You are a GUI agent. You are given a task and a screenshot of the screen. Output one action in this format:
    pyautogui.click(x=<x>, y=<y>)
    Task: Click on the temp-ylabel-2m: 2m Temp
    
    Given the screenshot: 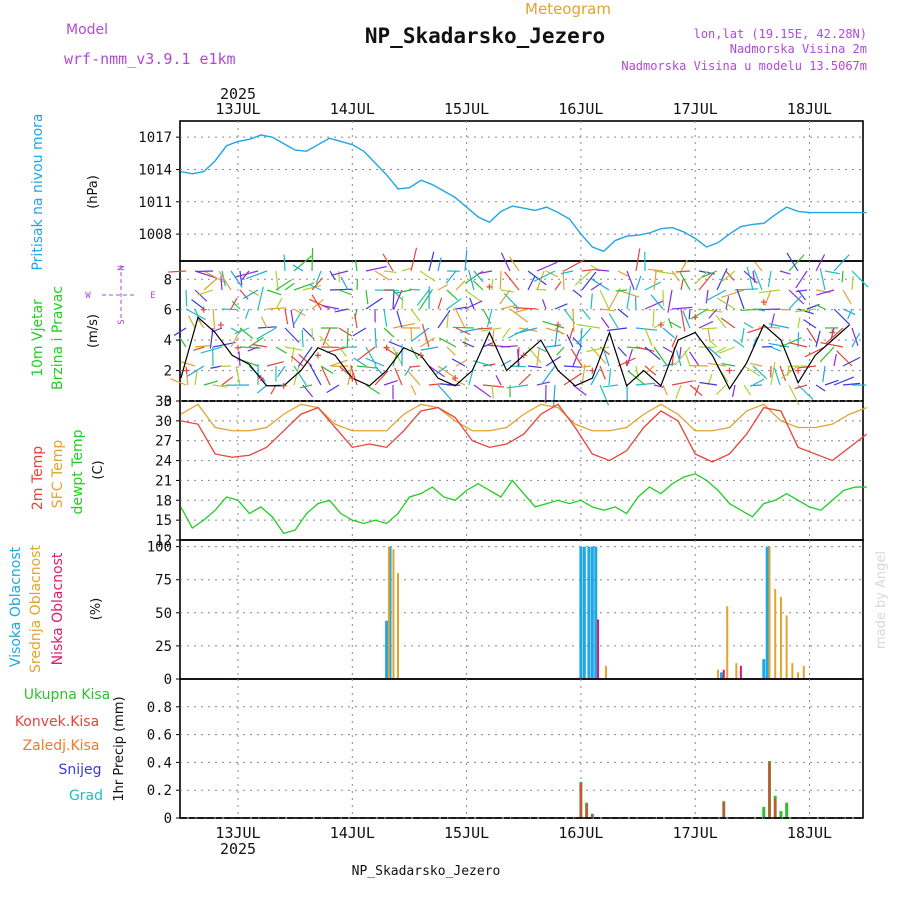 What is the action you would take?
    pyautogui.click(x=38, y=478)
    